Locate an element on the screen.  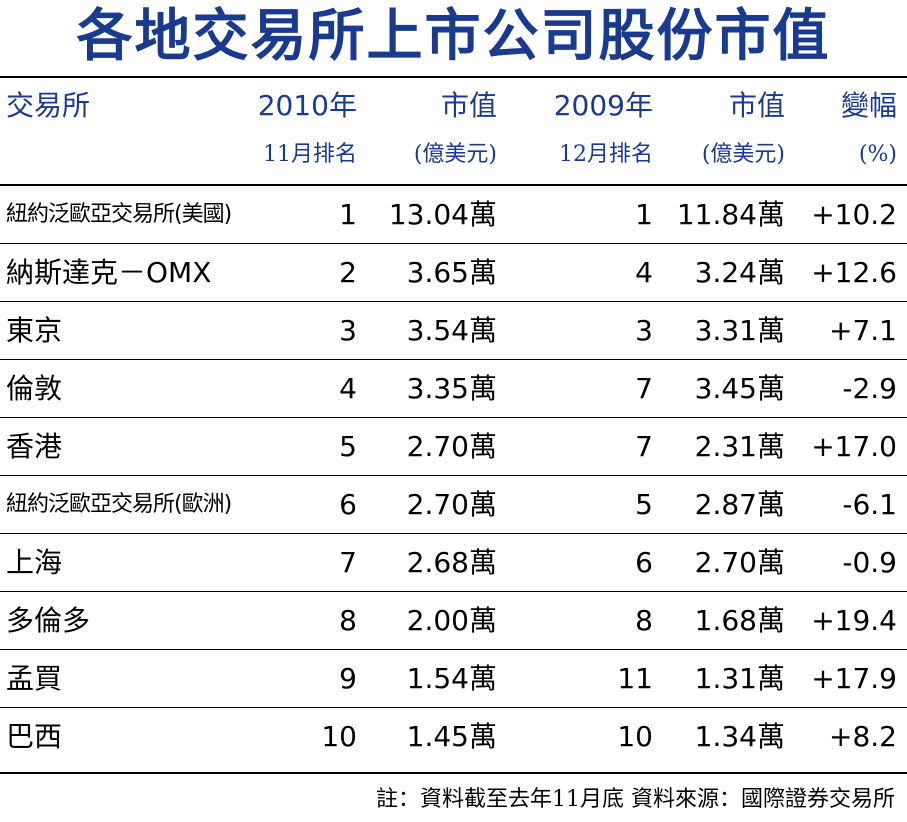
table-row: 巴西 10 1.45萬 10 1.34萬 +8.2 is located at coordinates (453, 737).